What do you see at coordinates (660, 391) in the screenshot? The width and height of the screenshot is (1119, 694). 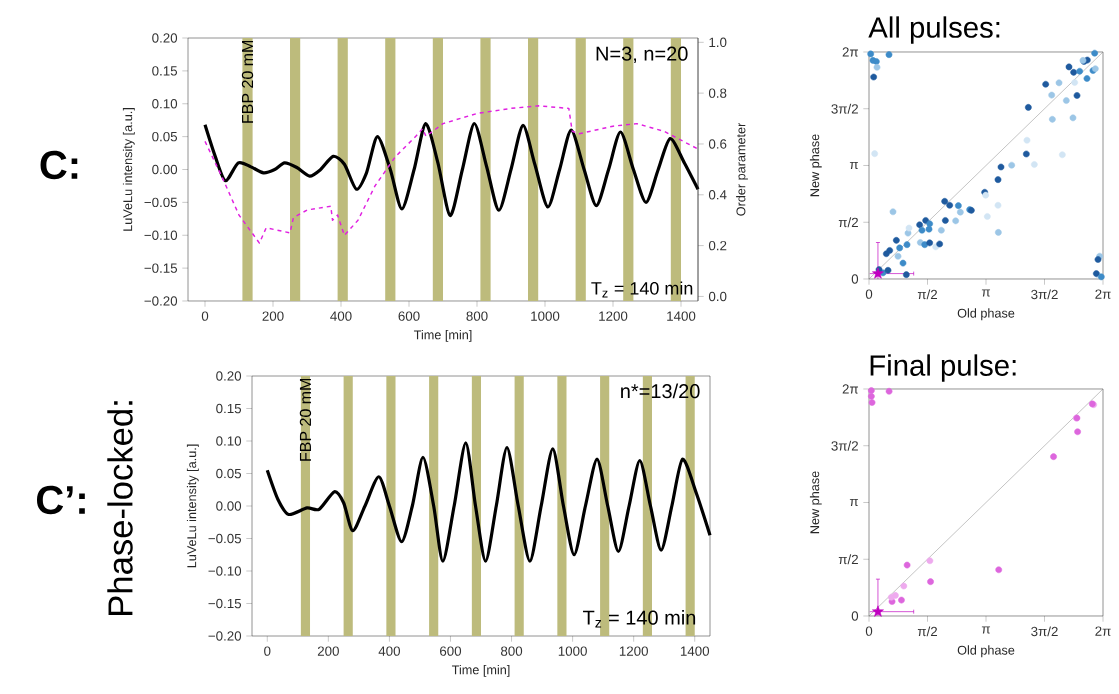 I see `annotation: n*=13/20` at bounding box center [660, 391].